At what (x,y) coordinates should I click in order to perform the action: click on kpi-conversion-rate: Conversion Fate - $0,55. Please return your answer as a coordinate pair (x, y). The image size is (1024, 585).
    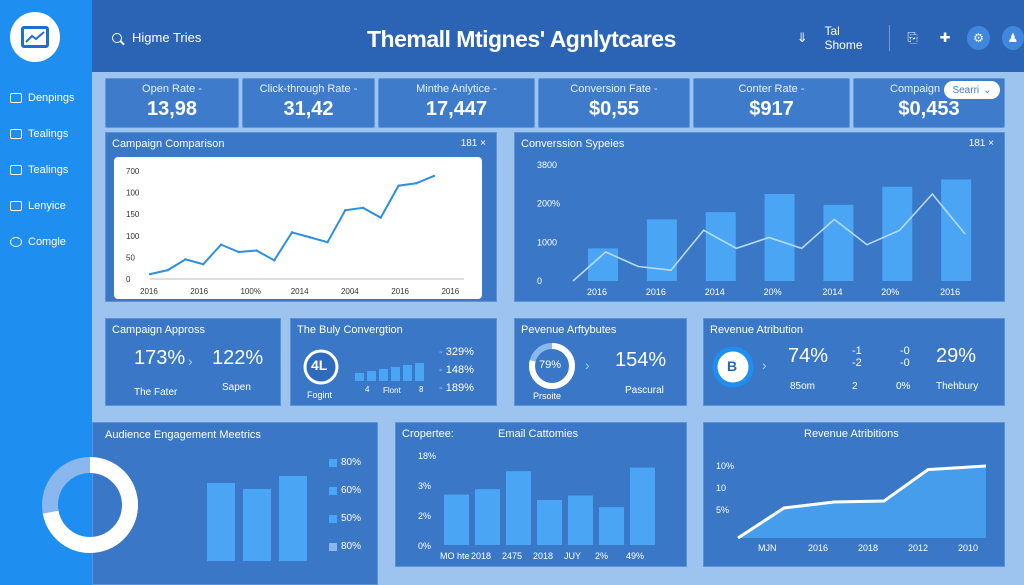
    Looking at the image, I should click on (614, 103).